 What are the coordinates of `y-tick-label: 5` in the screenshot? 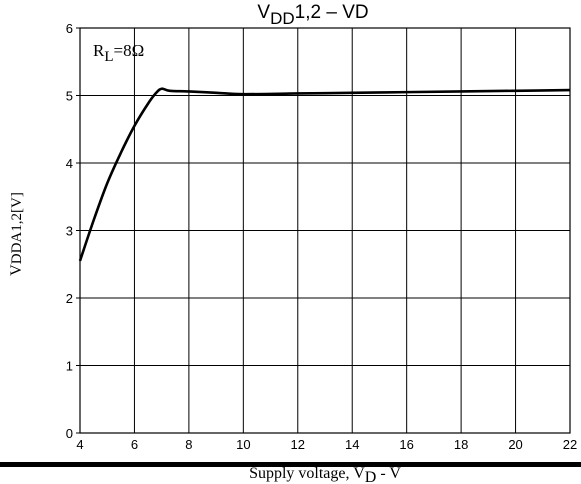 It's located at (69, 96).